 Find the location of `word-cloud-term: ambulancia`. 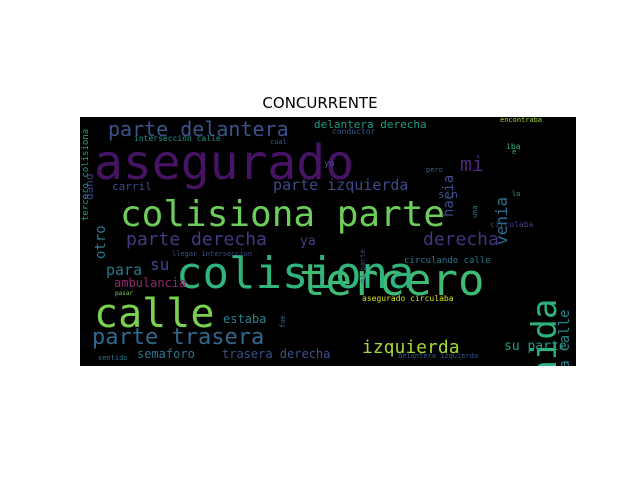

word-cloud-term: ambulancia is located at coordinates (150, 283).